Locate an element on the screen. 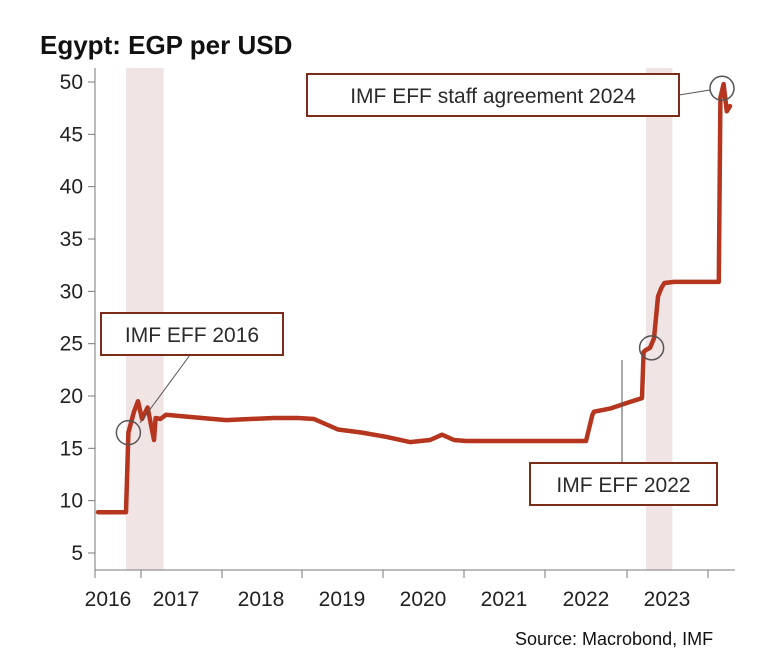 Image resolution: width=773 pixels, height=669 pixels. y-tick-label: 10 is located at coordinates (71, 501).